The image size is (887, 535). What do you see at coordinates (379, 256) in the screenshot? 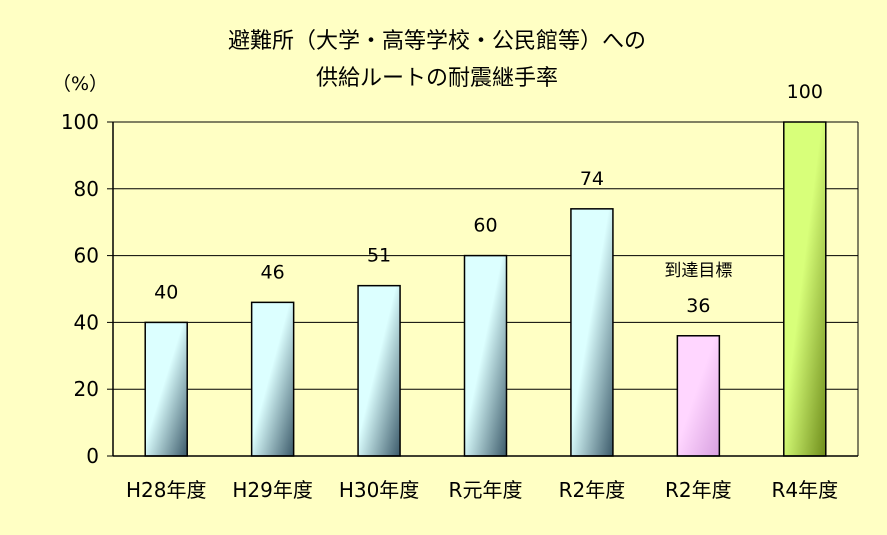
I see `data-label-3: 51` at bounding box center [379, 256].